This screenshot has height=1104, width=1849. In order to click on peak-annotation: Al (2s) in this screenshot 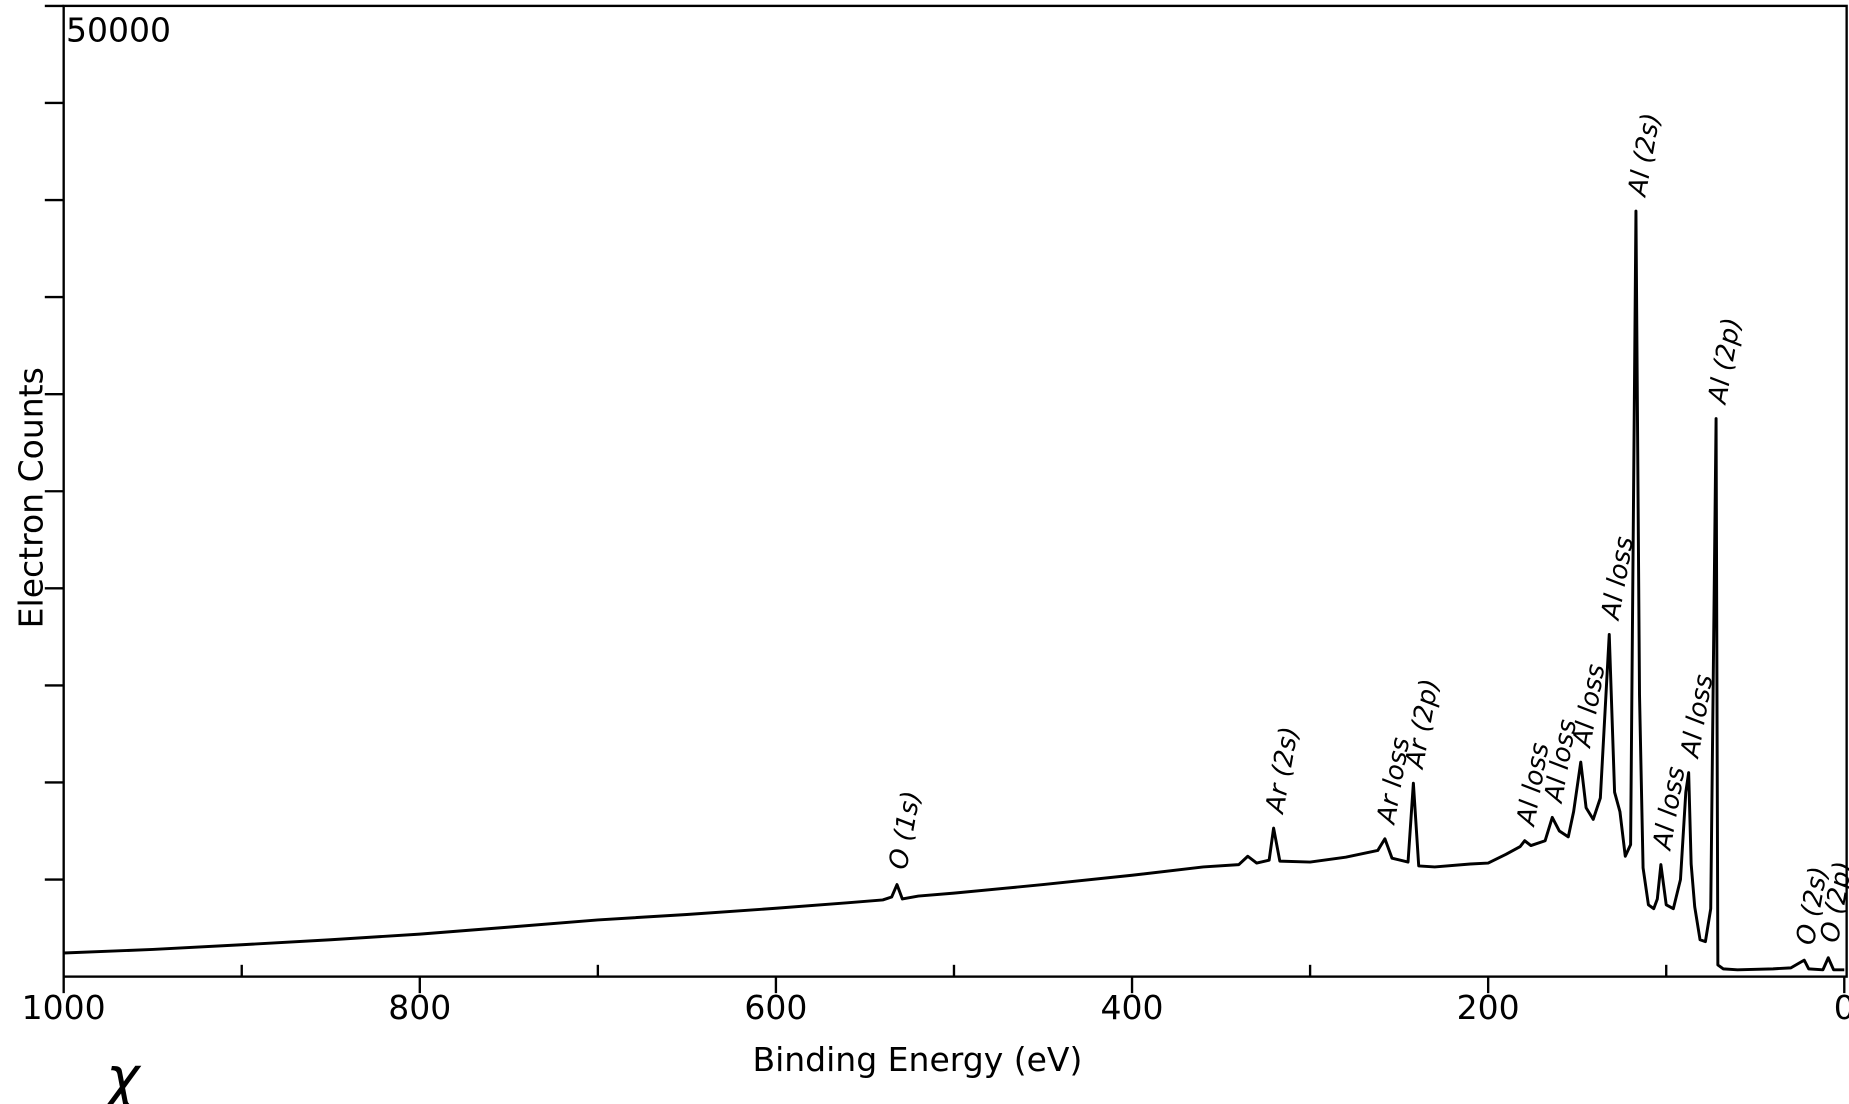, I will do `click(1644, 155)`.